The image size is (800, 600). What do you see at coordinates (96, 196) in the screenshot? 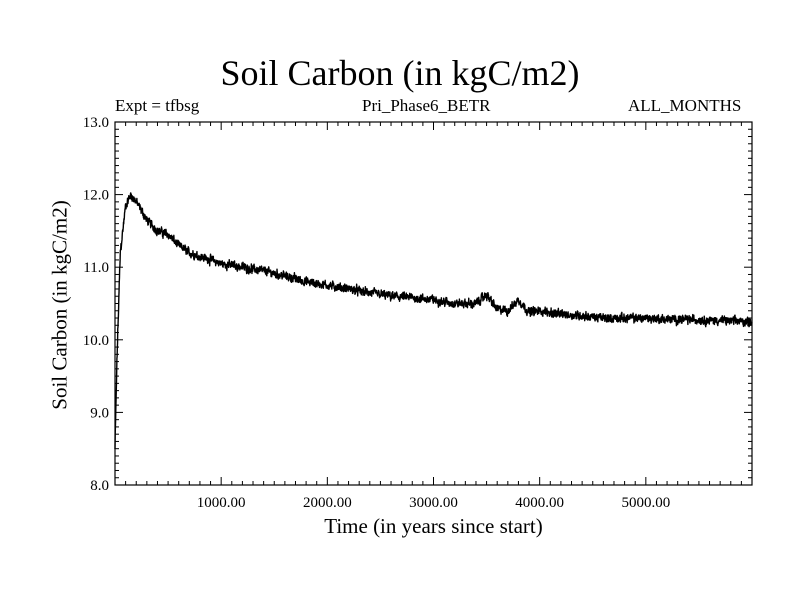
I see `y-tick-label: 12.0` at bounding box center [96, 196].